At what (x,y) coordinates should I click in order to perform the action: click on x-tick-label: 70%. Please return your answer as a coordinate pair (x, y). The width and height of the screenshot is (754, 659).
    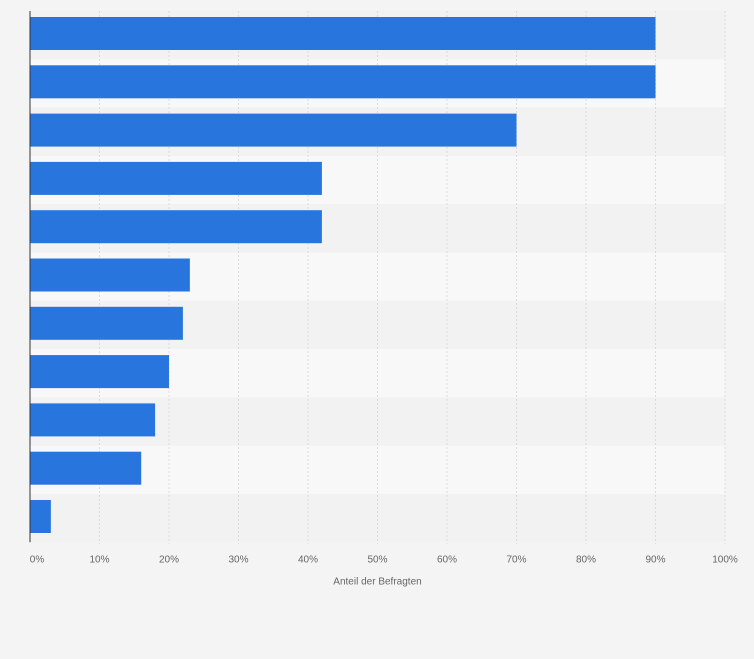
    Looking at the image, I should click on (516, 559).